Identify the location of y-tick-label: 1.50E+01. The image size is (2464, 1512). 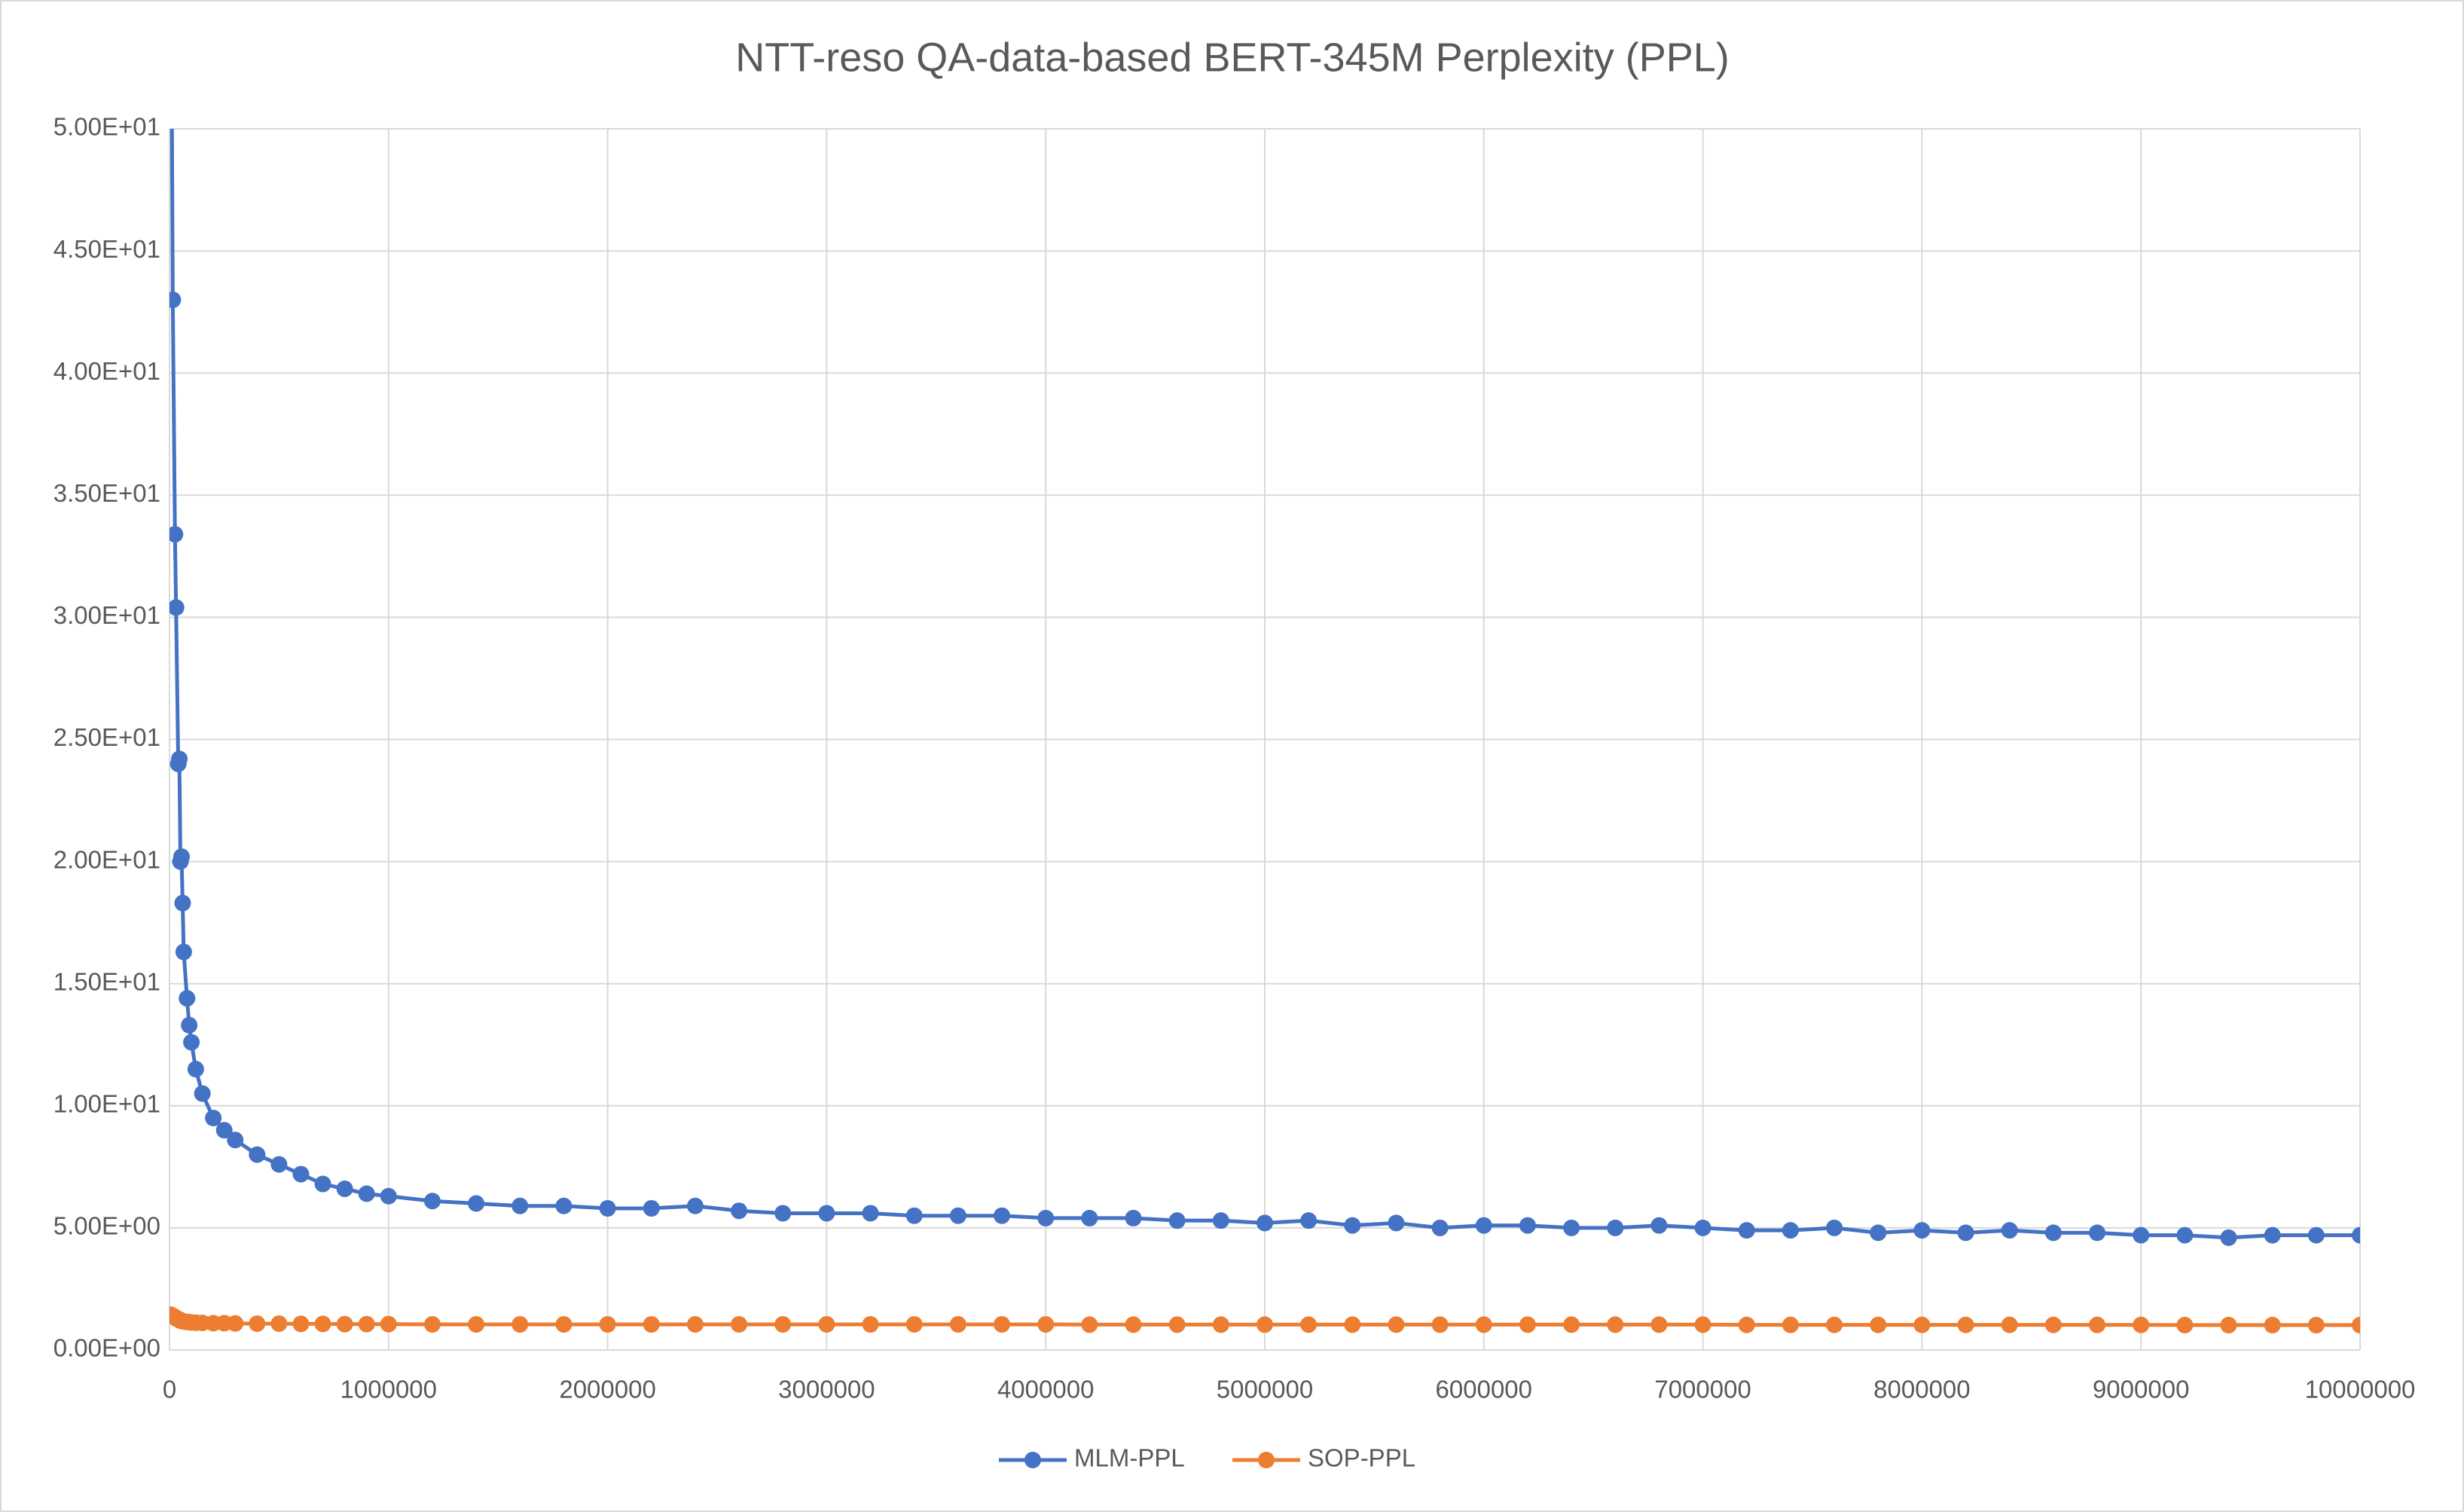
(107, 981).